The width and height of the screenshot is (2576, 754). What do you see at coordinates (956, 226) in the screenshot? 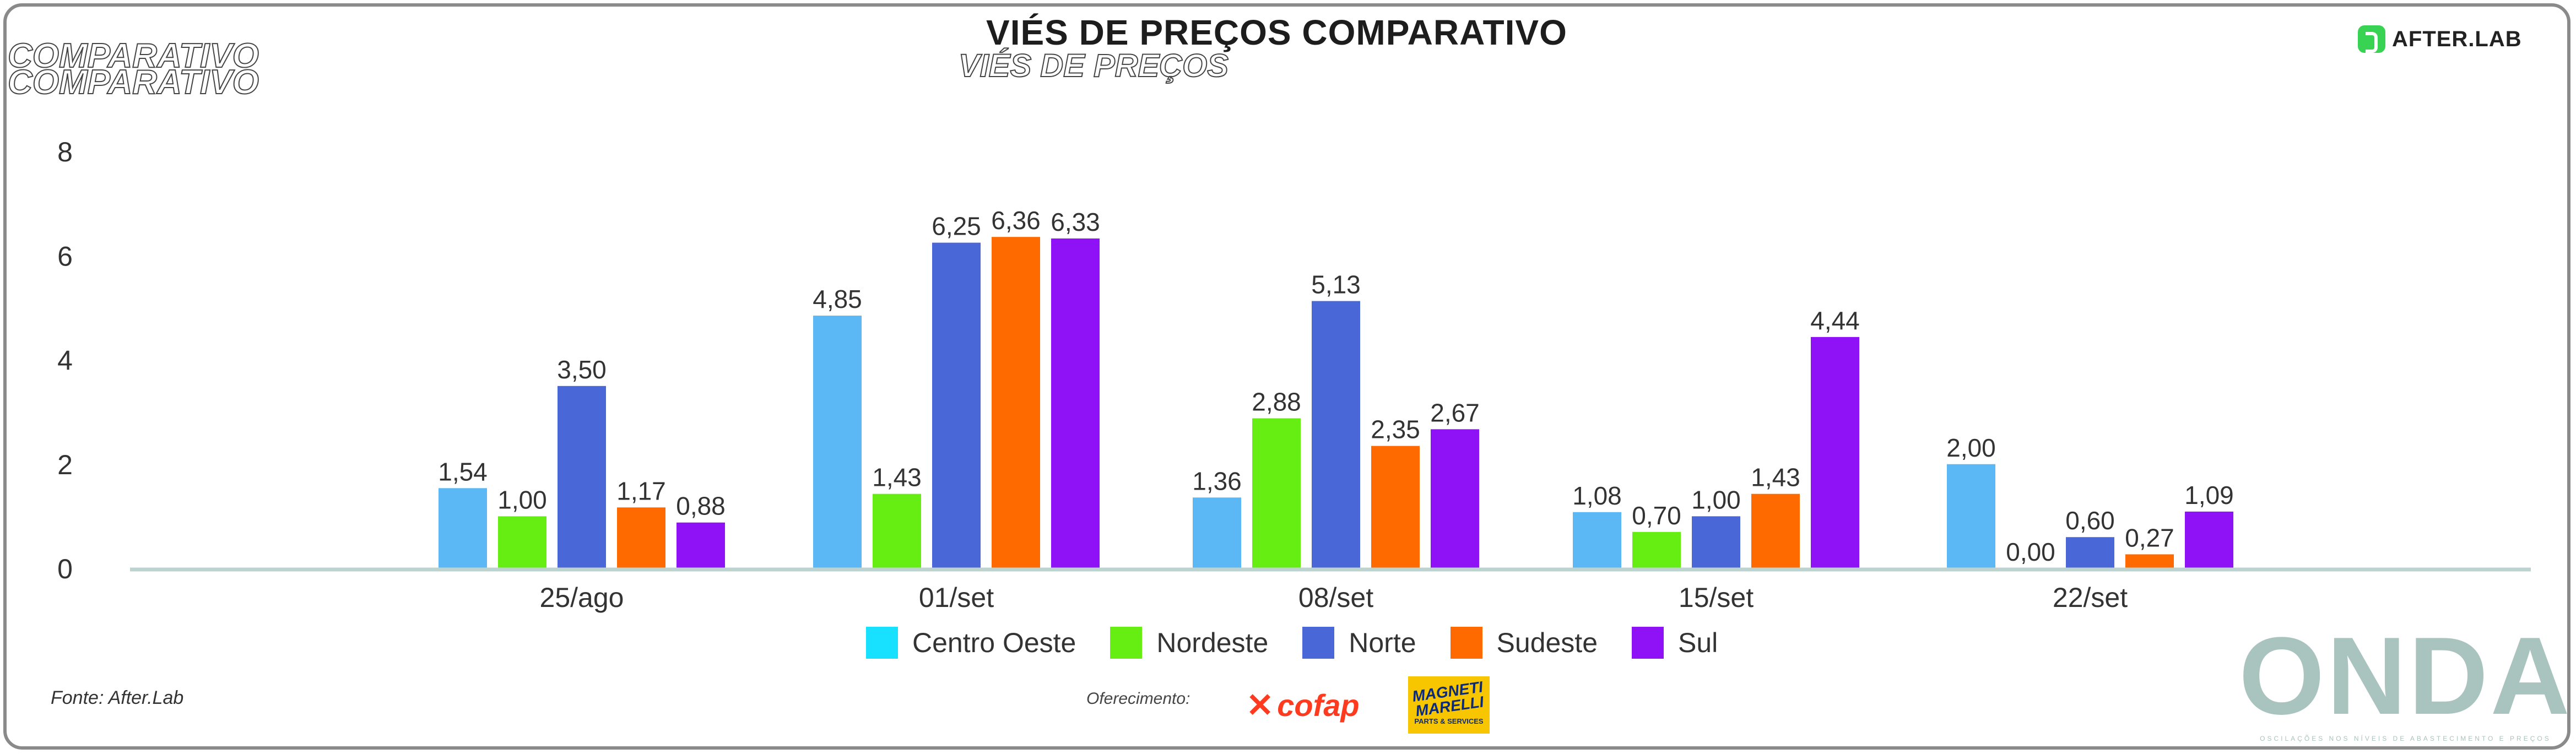
I see `data-label: 6,25` at bounding box center [956, 226].